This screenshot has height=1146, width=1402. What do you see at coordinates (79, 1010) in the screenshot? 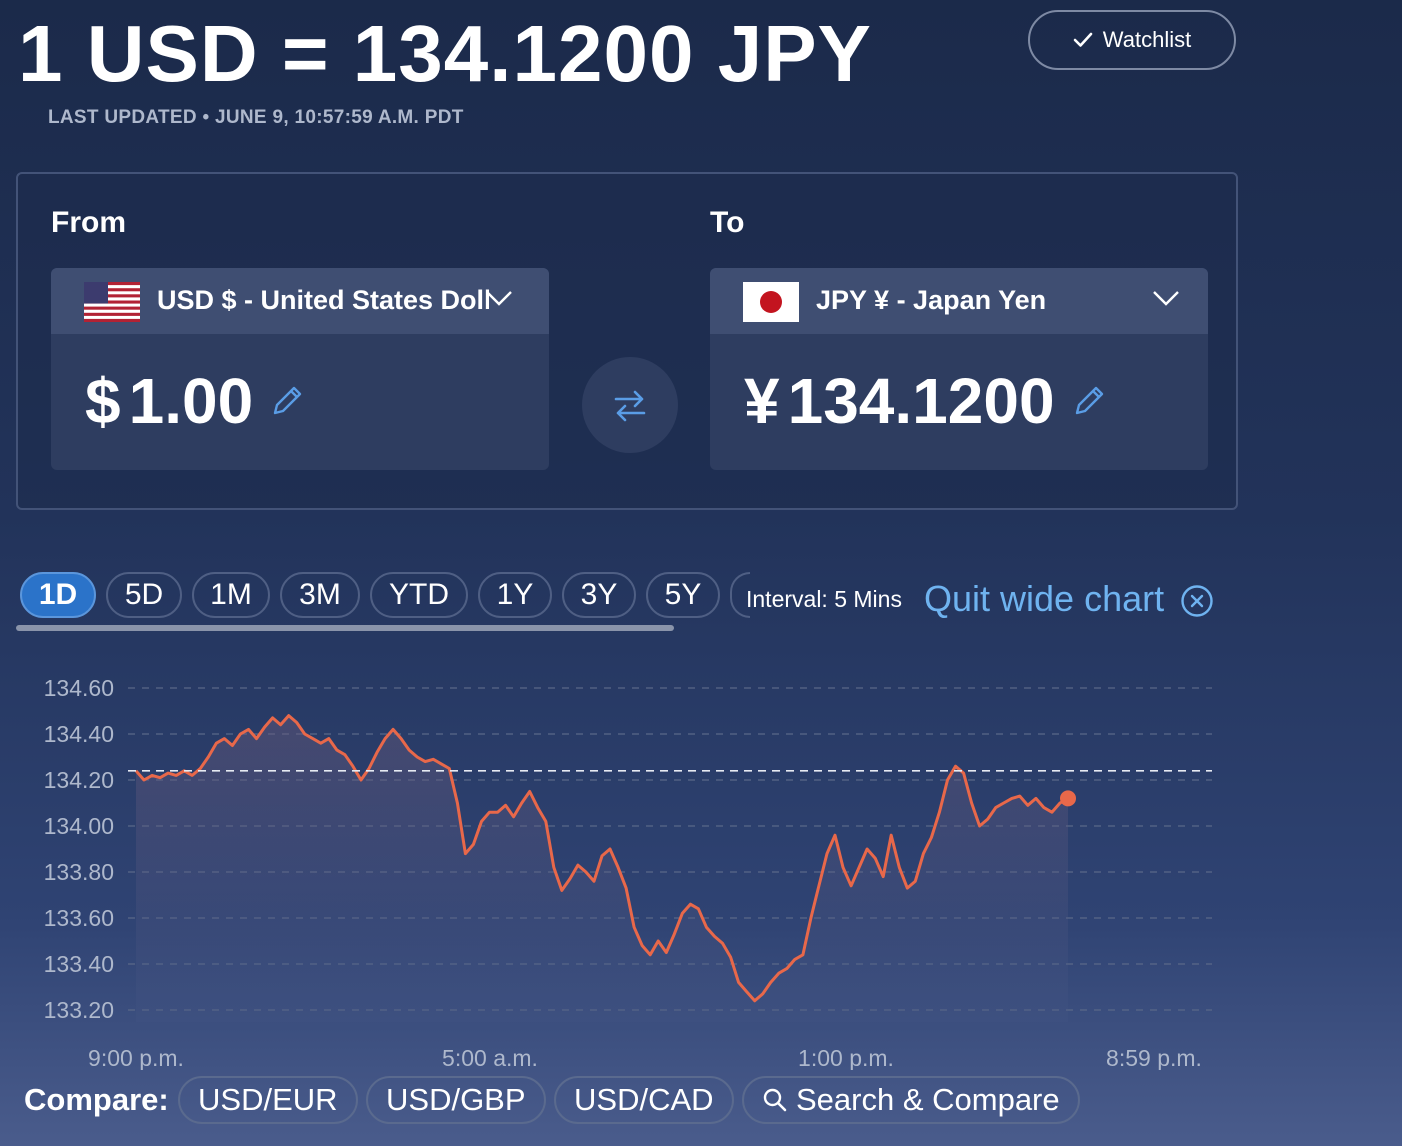
I see `y-tick-label: 133.20` at bounding box center [79, 1010].